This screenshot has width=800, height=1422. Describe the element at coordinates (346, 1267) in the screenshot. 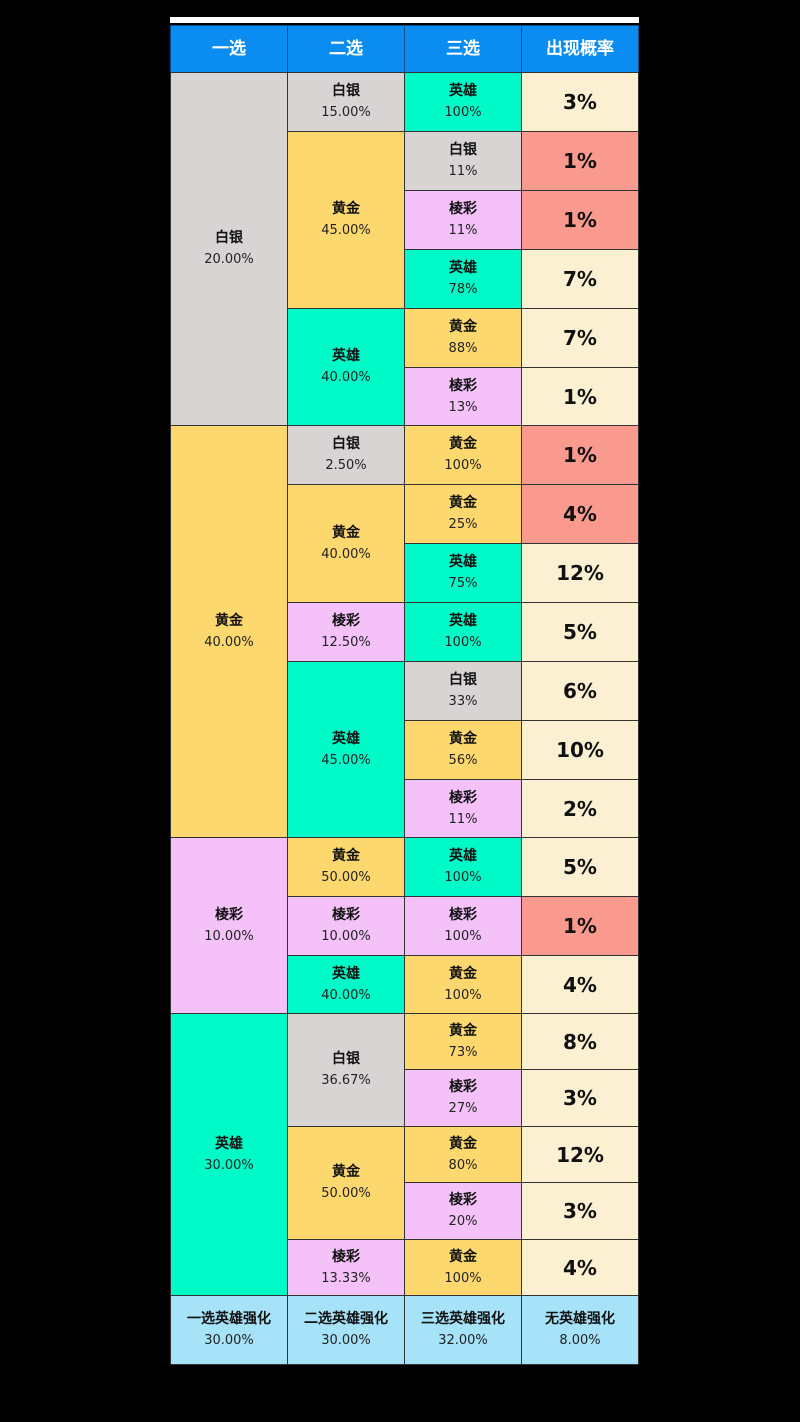

I see `second-pick-cell: 棱彩 13.33%` at that location.